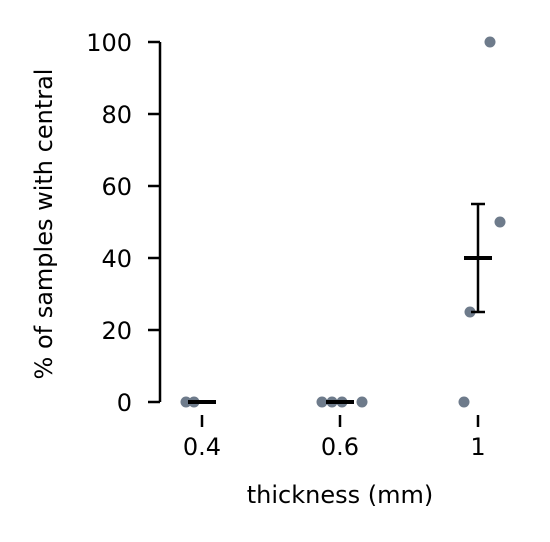 The image size is (550, 542). I want to click on x-tick-label: 1, so click(477, 447).